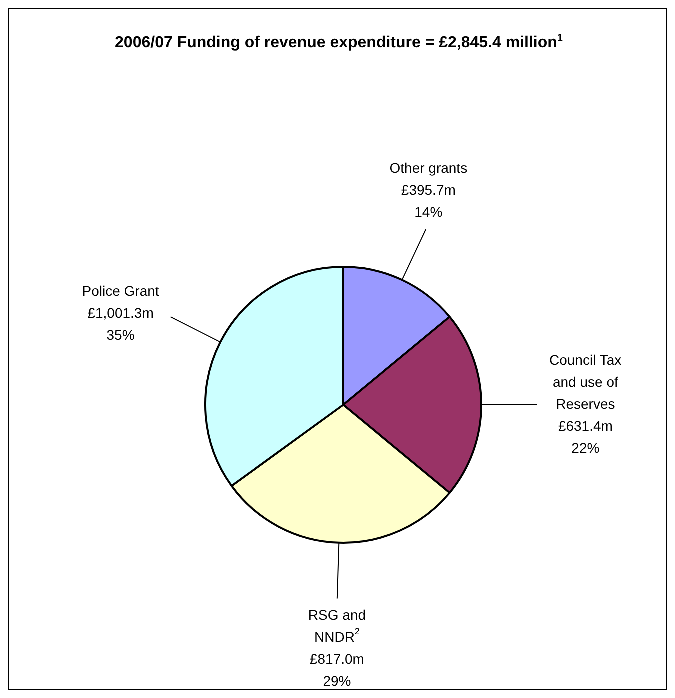 The width and height of the screenshot is (675, 698). Describe the element at coordinates (339, 43) in the screenshot. I see `chart-title: 2006/07 Funding of revenue expenditure = £2,845.4 million$^{1}$` at that location.